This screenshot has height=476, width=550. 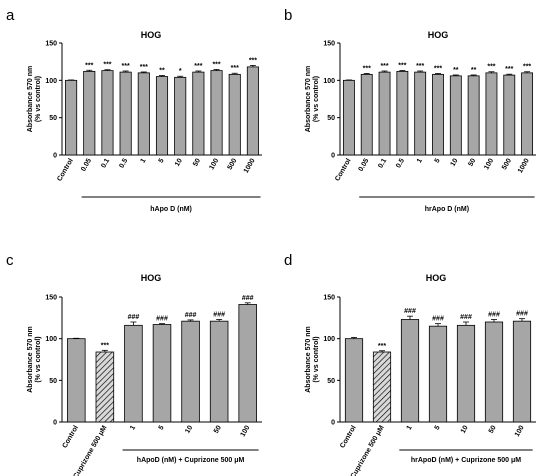 What do you see at coordinates (171, 209) in the screenshot?
I see `x-axis-label: hApo D (nM)` at bounding box center [171, 209].